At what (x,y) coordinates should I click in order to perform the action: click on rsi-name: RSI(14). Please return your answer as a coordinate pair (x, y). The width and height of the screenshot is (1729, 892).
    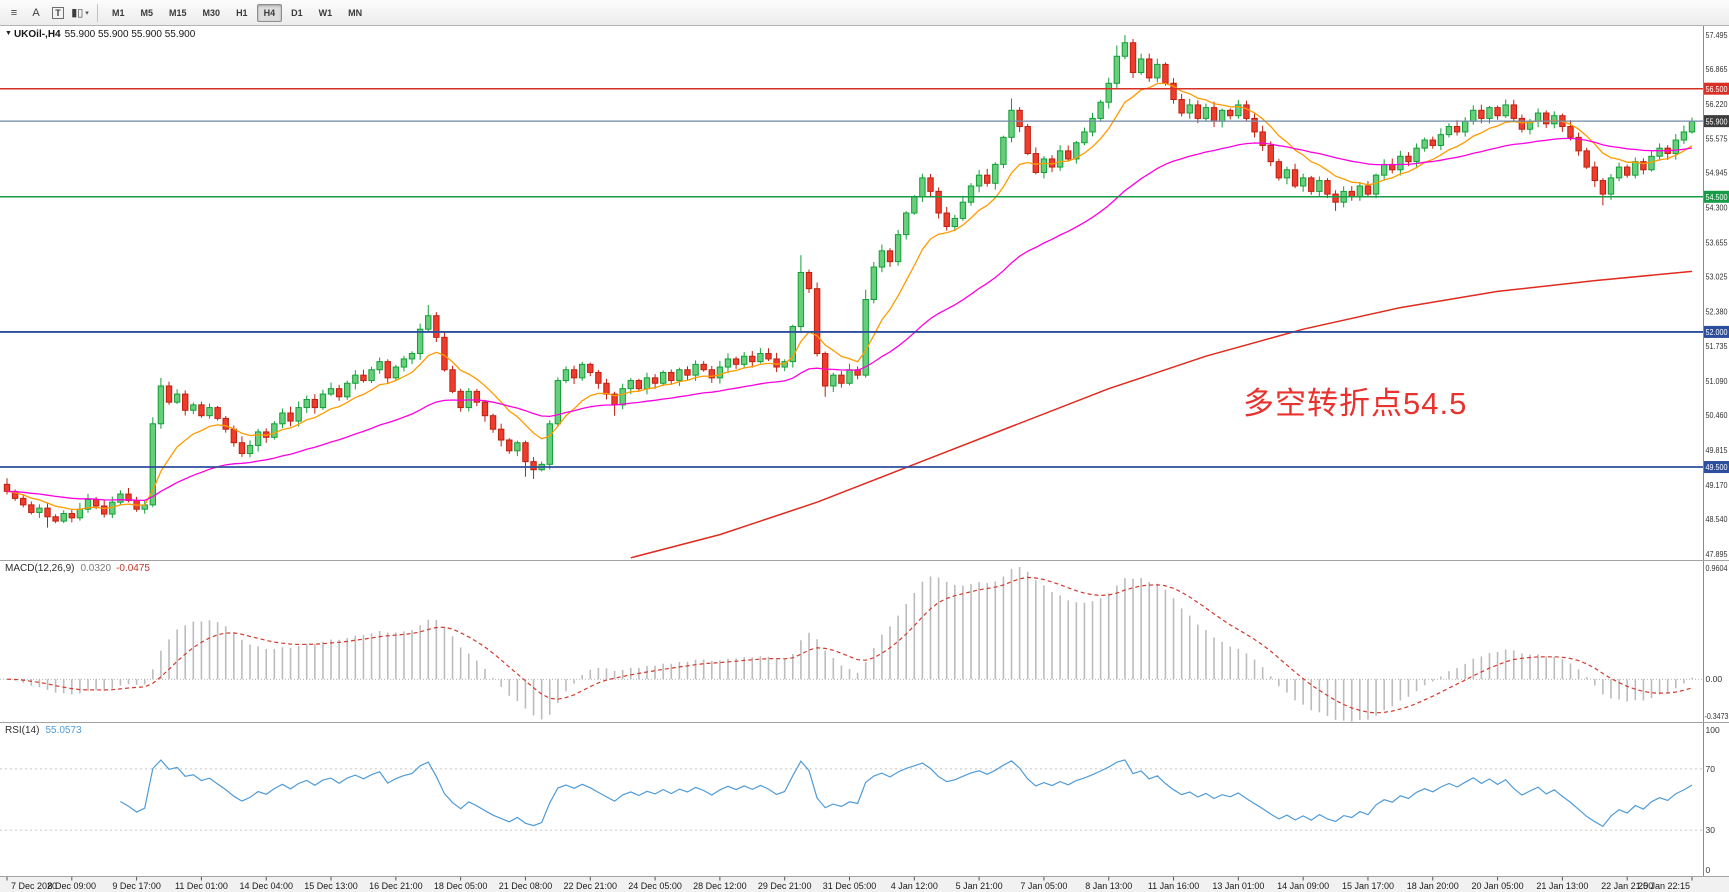
    Looking at the image, I should click on (22, 730).